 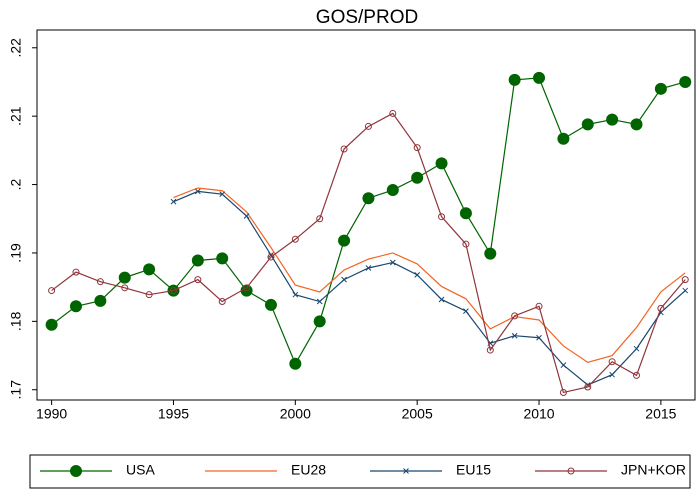 I want to click on x-tick-label: 2010, so click(x=538, y=414).